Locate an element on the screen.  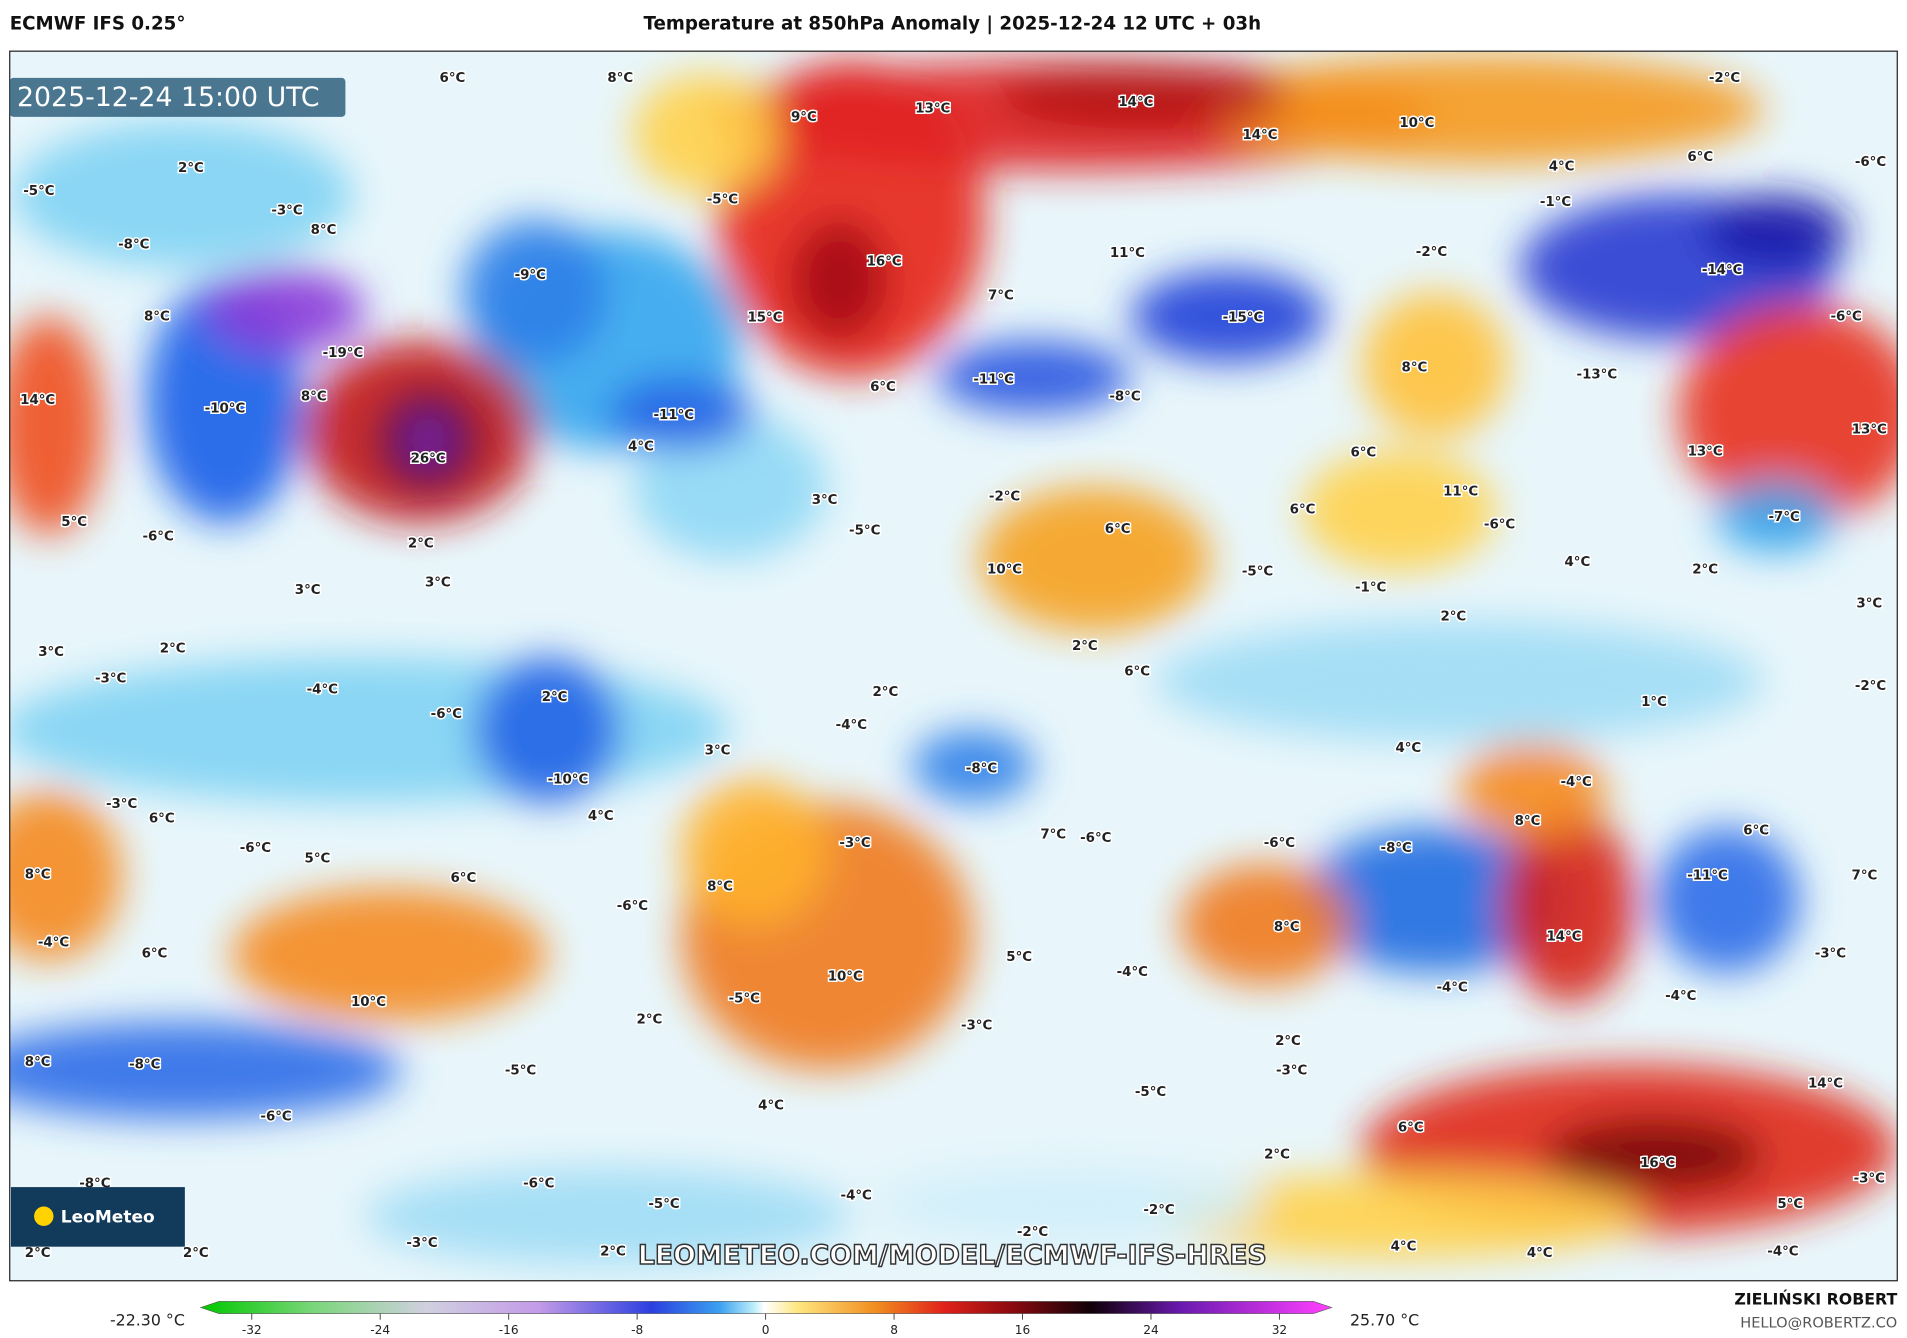
contour-label: 16°C is located at coordinates (884, 262).